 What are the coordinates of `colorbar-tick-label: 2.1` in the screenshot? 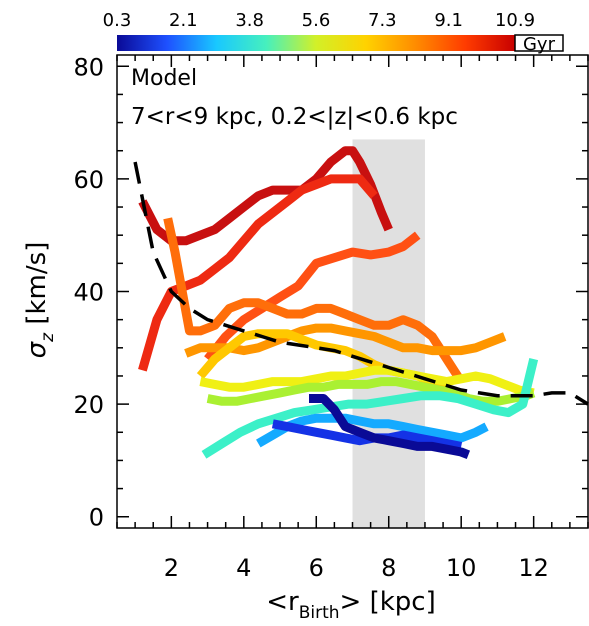 It's located at (183, 20).